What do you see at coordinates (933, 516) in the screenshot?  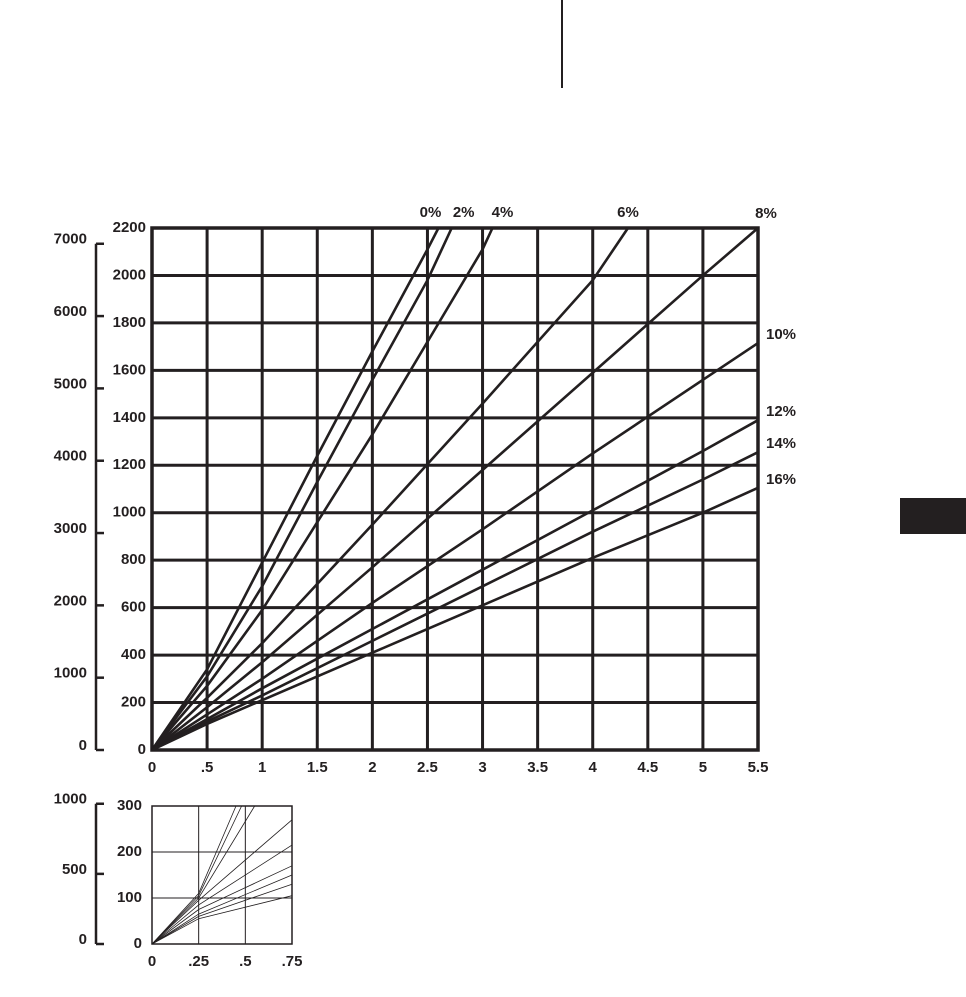 I see `side-tab` at bounding box center [933, 516].